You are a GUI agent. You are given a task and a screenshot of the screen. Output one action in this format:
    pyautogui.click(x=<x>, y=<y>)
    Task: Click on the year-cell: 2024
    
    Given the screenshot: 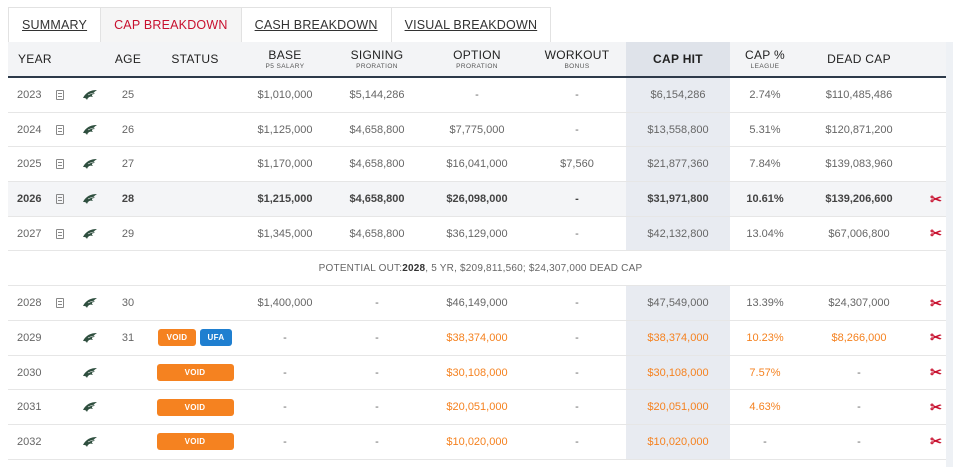 What is the action you would take?
    pyautogui.click(x=29, y=129)
    